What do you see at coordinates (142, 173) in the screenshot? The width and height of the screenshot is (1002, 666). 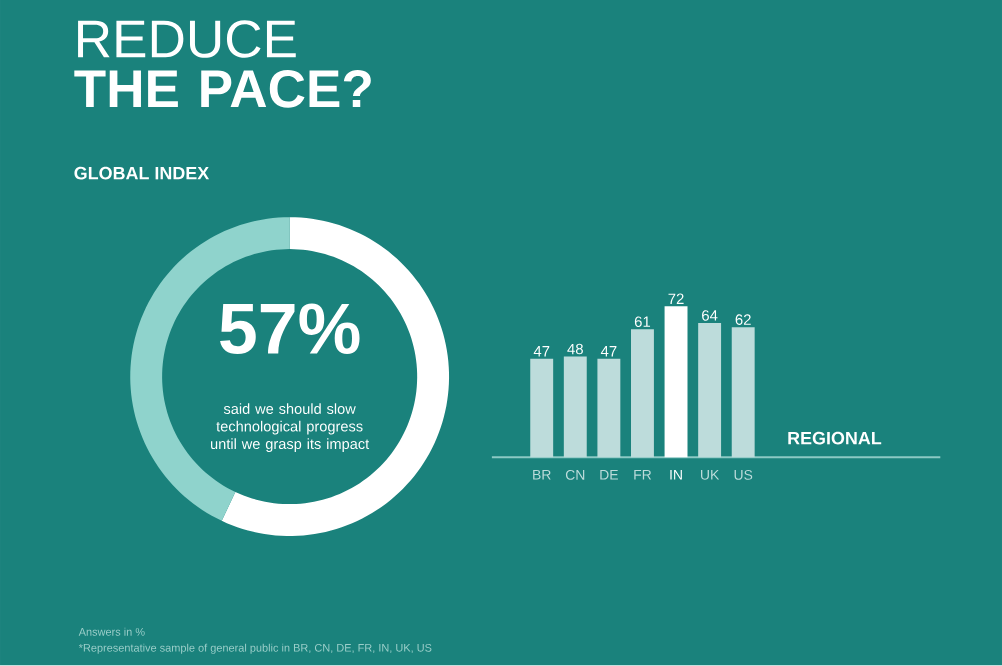 I see `chart-subtitle: GLOBAL INDEX` at bounding box center [142, 173].